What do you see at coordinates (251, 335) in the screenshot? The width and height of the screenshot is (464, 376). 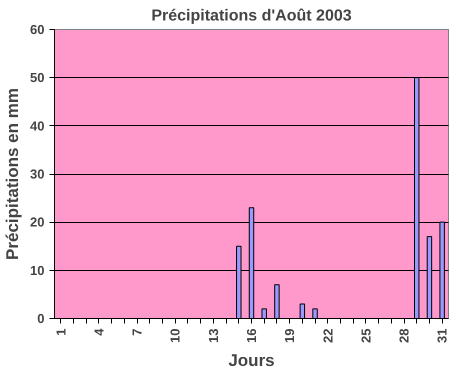 I see `x-tick-label: 16` at bounding box center [251, 335].